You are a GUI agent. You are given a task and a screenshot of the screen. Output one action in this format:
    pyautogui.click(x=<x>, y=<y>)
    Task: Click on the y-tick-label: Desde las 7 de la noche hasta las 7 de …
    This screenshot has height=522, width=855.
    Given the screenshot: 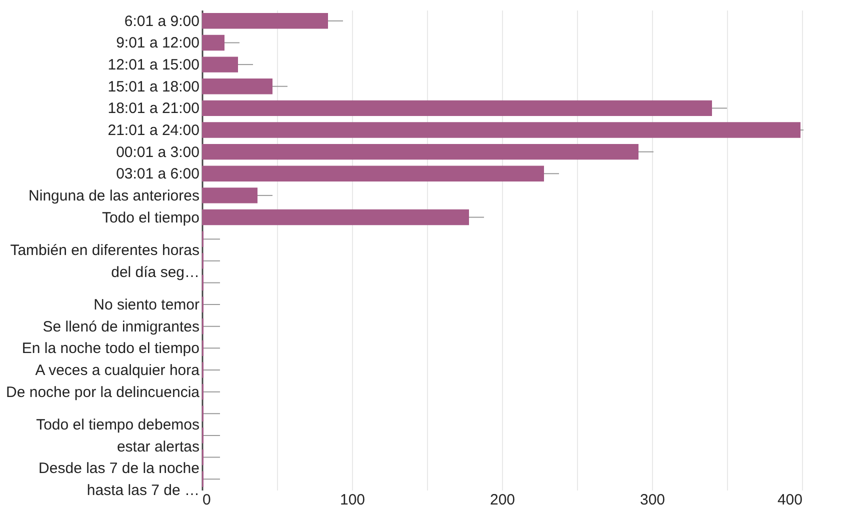 What is the action you would take?
    pyautogui.click(x=119, y=480)
    